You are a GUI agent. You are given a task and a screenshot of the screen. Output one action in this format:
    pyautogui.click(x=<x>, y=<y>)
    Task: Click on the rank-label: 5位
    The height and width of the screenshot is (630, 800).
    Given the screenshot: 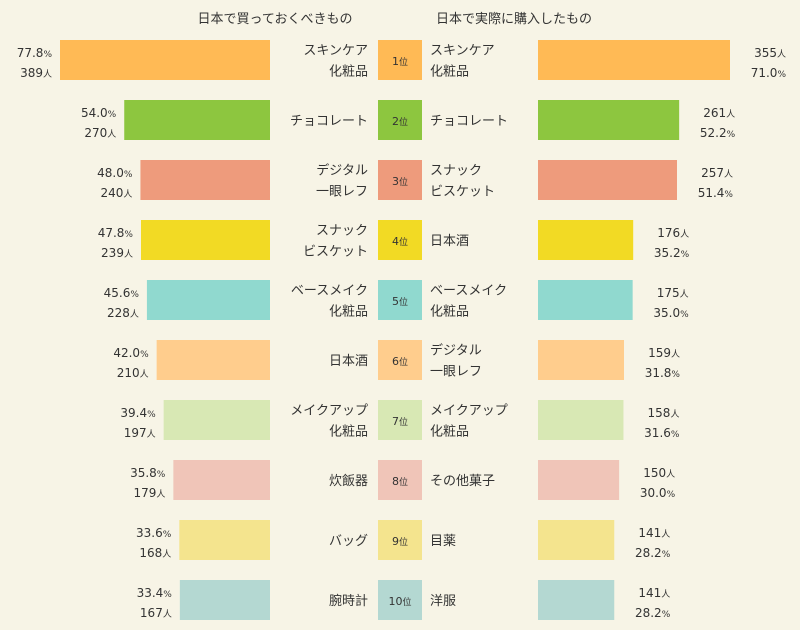 What is the action you would take?
    pyautogui.click(x=400, y=301)
    